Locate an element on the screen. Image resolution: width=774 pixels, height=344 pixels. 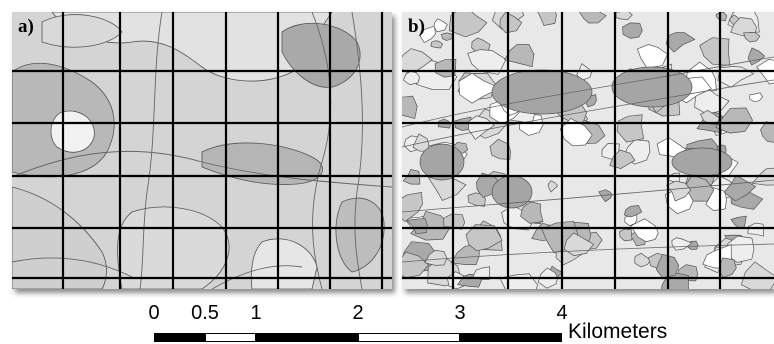
scale-tick-label: 1 is located at coordinates (255, 313).